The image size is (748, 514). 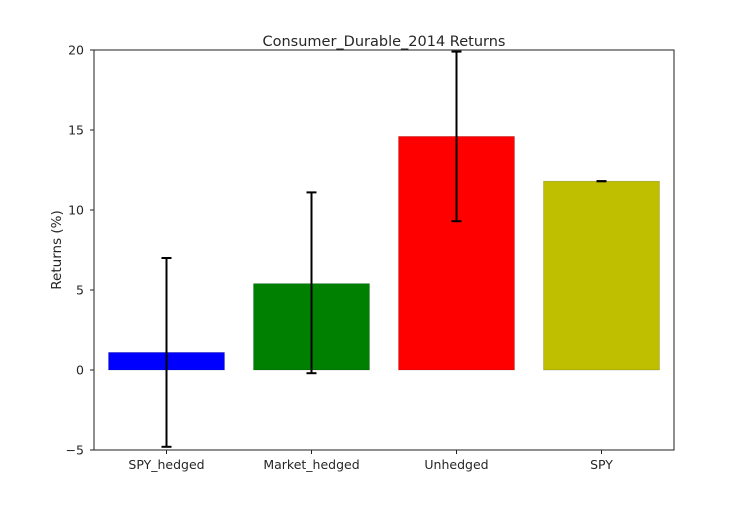 What do you see at coordinates (76, 210) in the screenshot?
I see `y-tick-label: 10` at bounding box center [76, 210].